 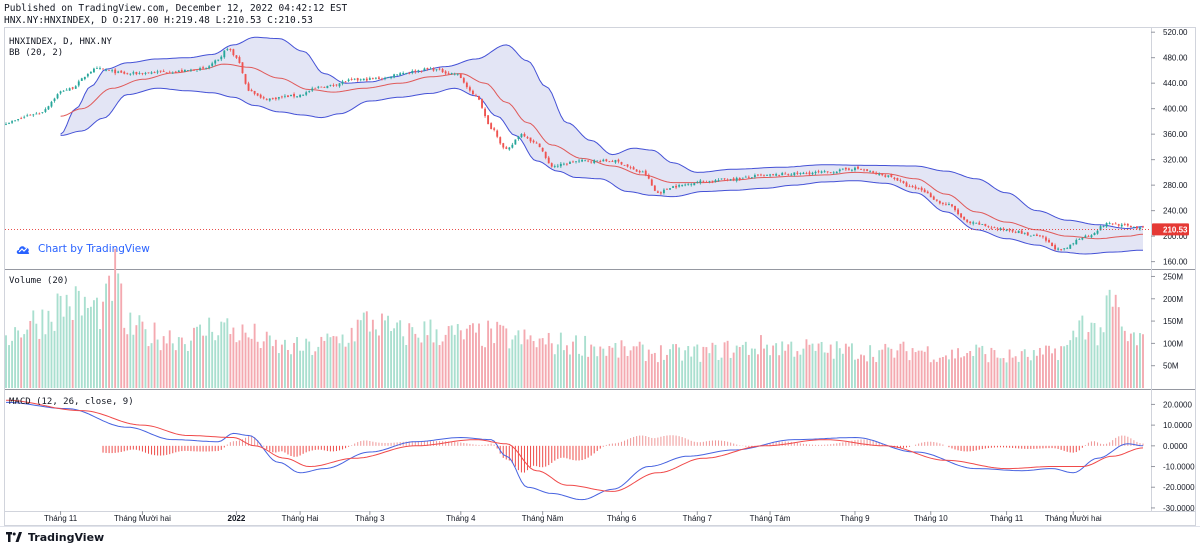 I want to click on tradingview-logo-text: TradingView, so click(x=66, y=537).